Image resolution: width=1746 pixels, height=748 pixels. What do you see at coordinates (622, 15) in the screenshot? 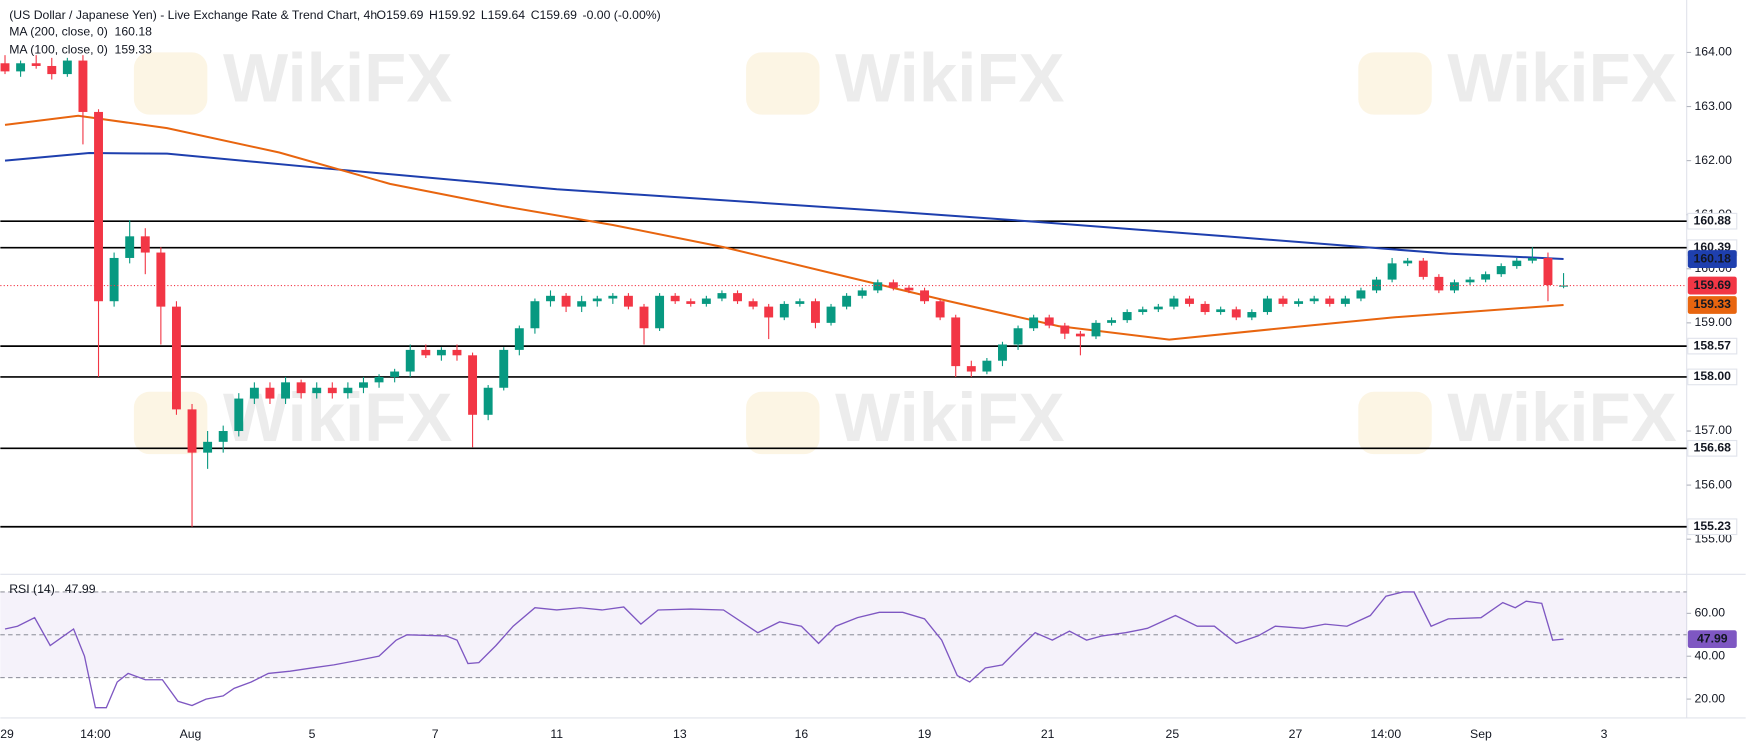
I see `ohlc-label: -0.00 (-0.00%)` at bounding box center [622, 15].